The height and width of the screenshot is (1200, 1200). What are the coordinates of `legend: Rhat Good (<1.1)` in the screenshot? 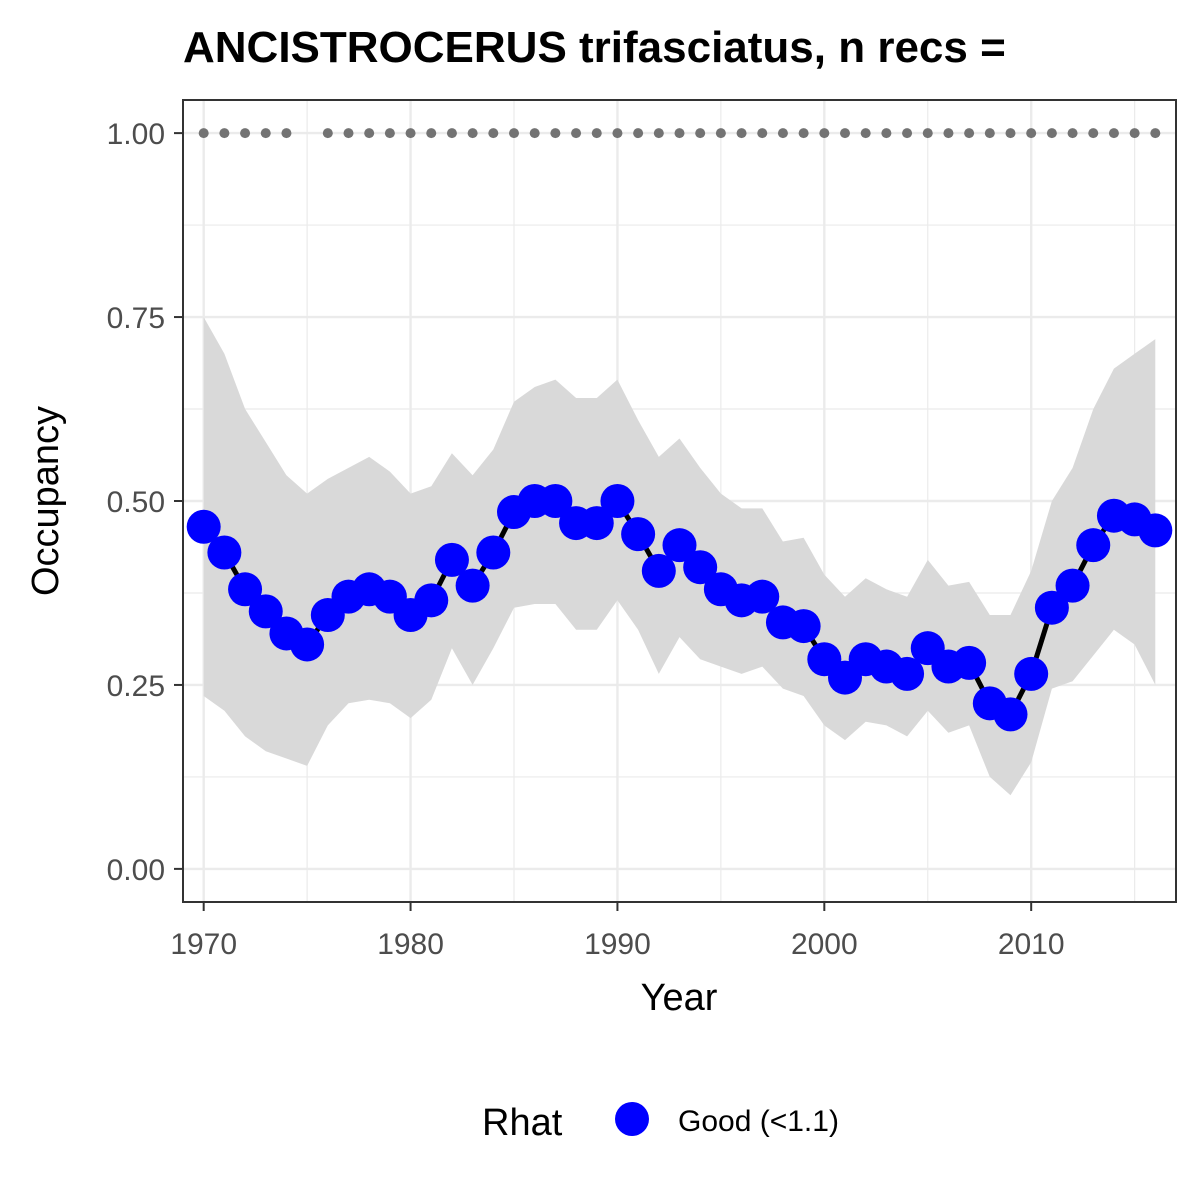 It's located at (660, 1123).